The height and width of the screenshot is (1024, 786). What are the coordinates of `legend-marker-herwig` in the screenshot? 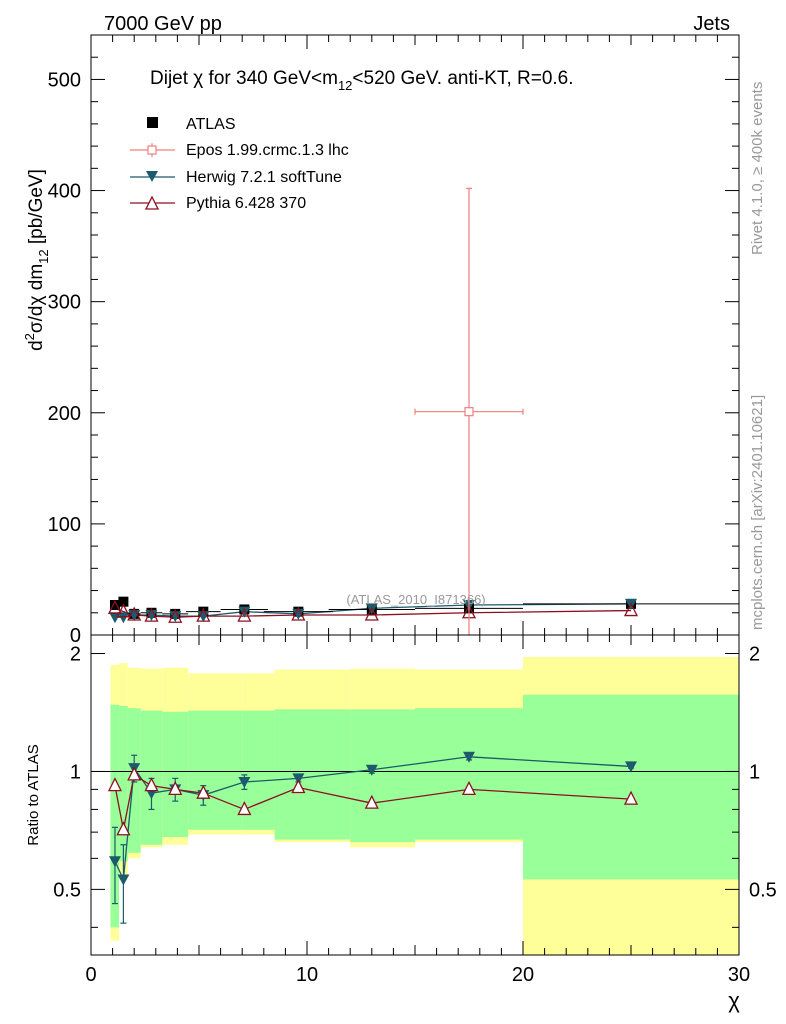 It's located at (152, 176).